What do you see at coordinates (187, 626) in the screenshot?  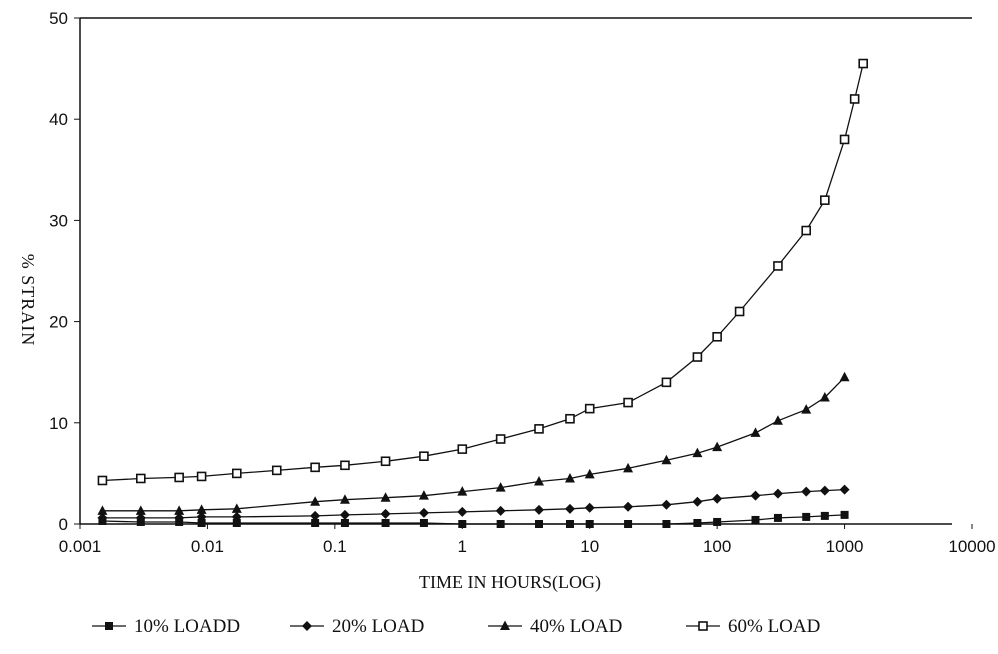 I see `legend-label: 10% LOADD` at bounding box center [187, 626].